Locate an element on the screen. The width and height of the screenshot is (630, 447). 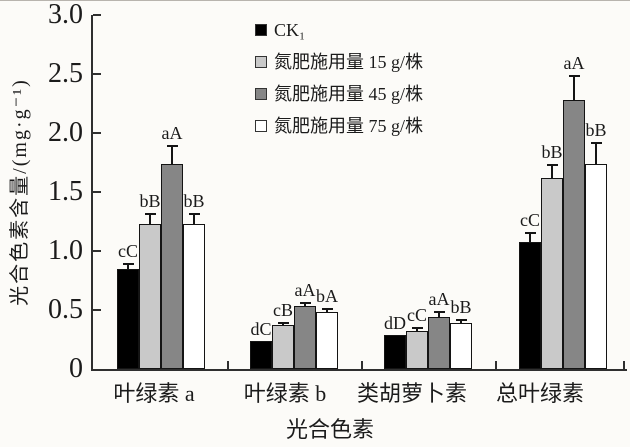
legend: CK₁ 氮肥施用量 15 g/株 氮肥施用量 45 g/株 氮肥施用量 75 g/株 is located at coordinates (339, 78).